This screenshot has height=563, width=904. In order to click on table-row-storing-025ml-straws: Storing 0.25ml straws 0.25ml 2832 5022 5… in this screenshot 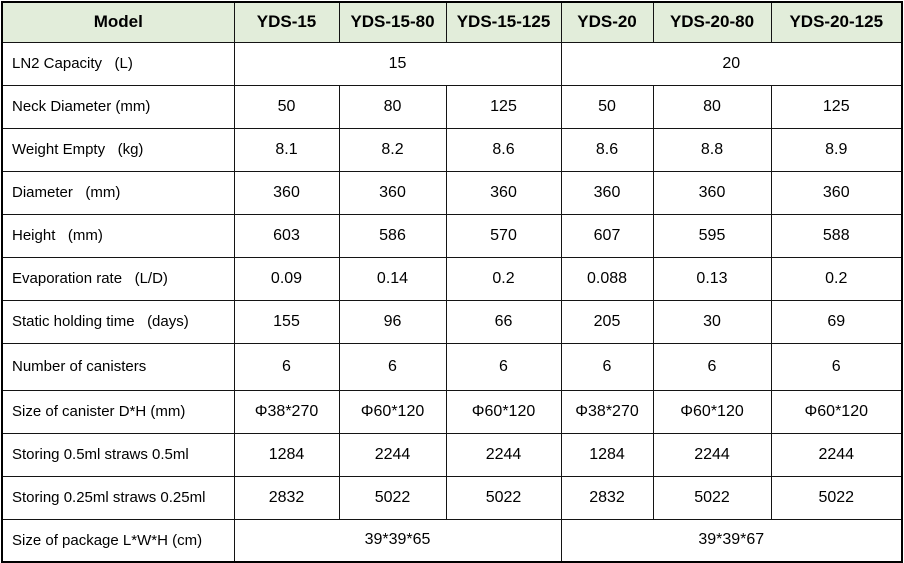, I will do `click(452, 497)`.